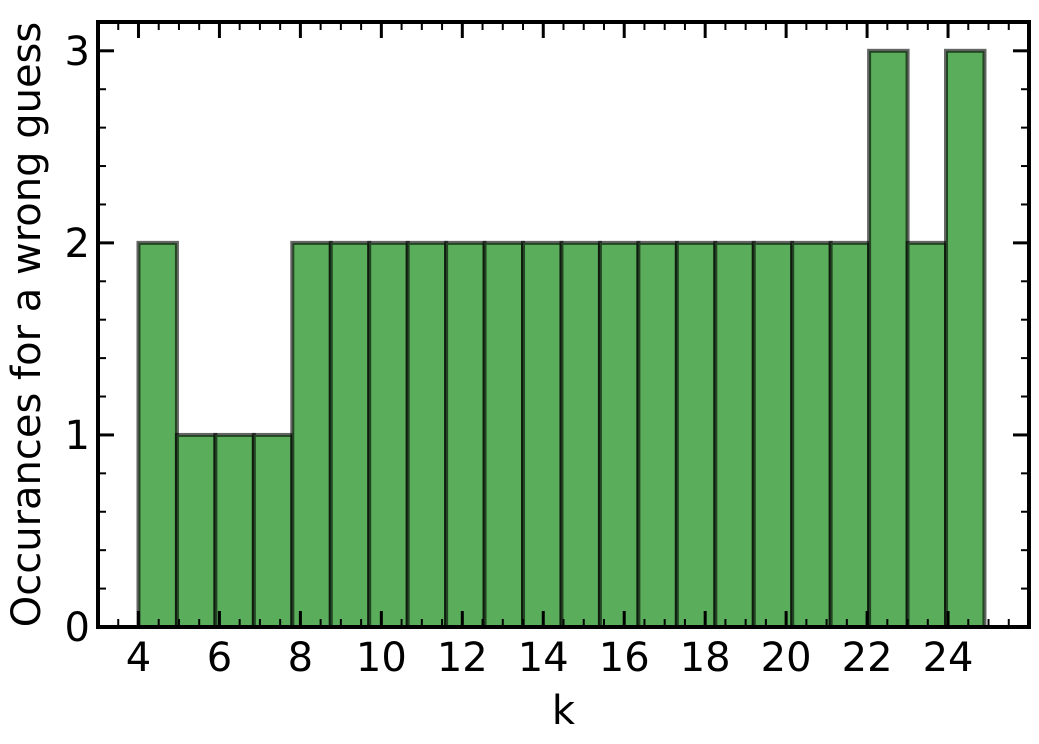  Describe the element at coordinates (624, 658) in the screenshot. I see `x-tick-label: 16` at that location.